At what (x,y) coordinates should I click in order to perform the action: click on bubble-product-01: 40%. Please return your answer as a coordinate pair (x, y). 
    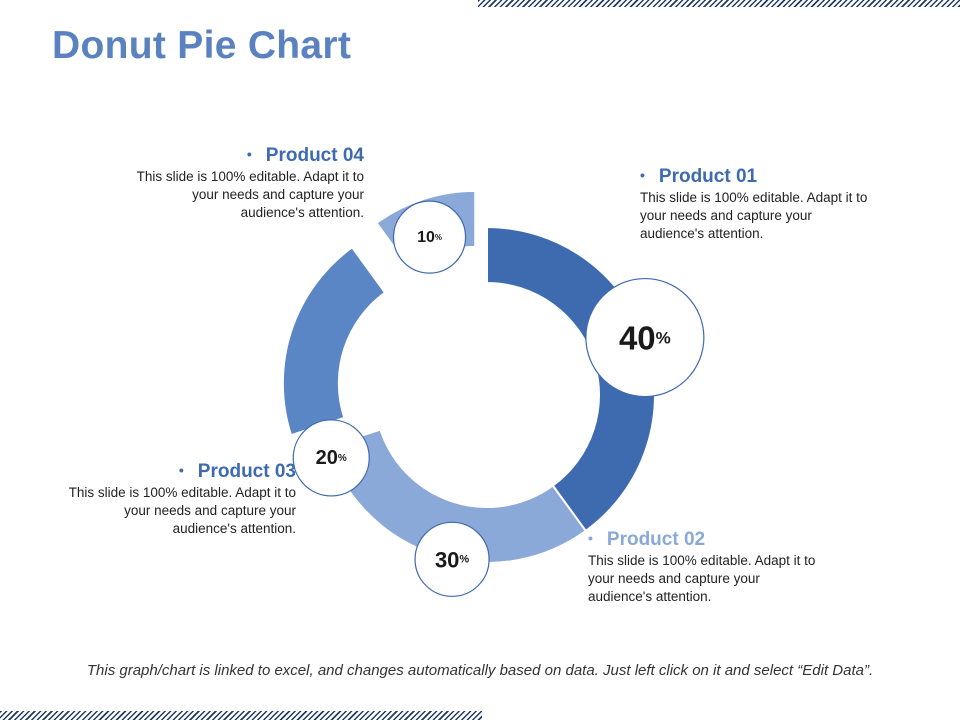
    Looking at the image, I should click on (645, 337).